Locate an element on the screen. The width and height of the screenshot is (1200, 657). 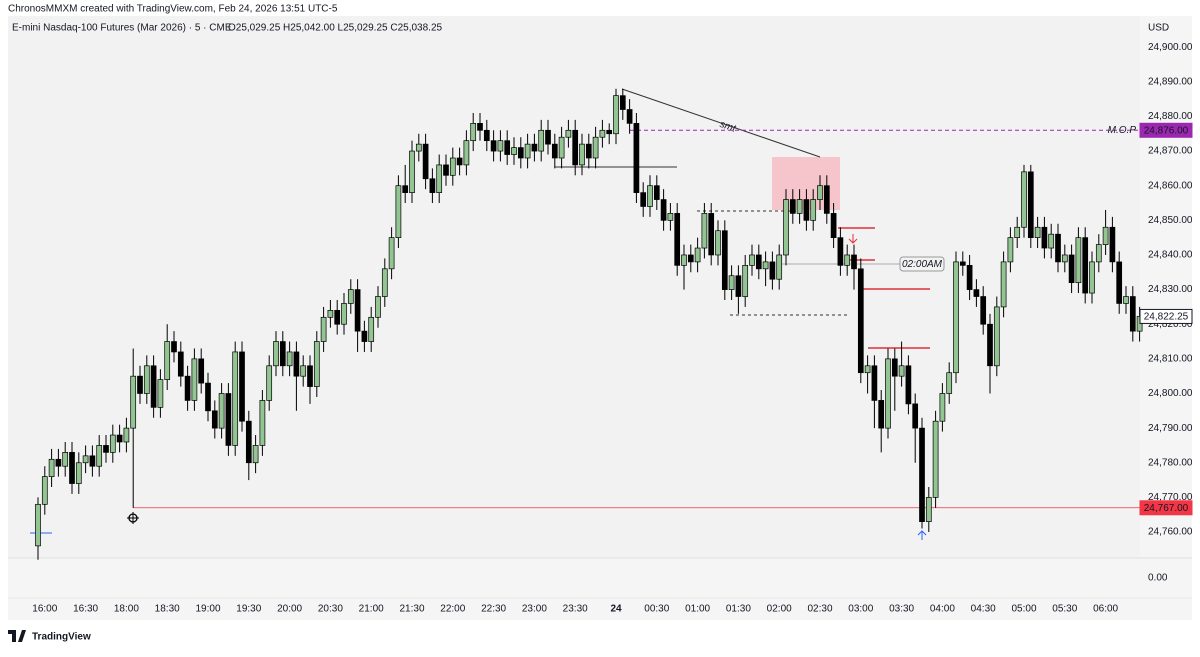
y-tick-label: 24,770.00 is located at coordinates (1170, 497).